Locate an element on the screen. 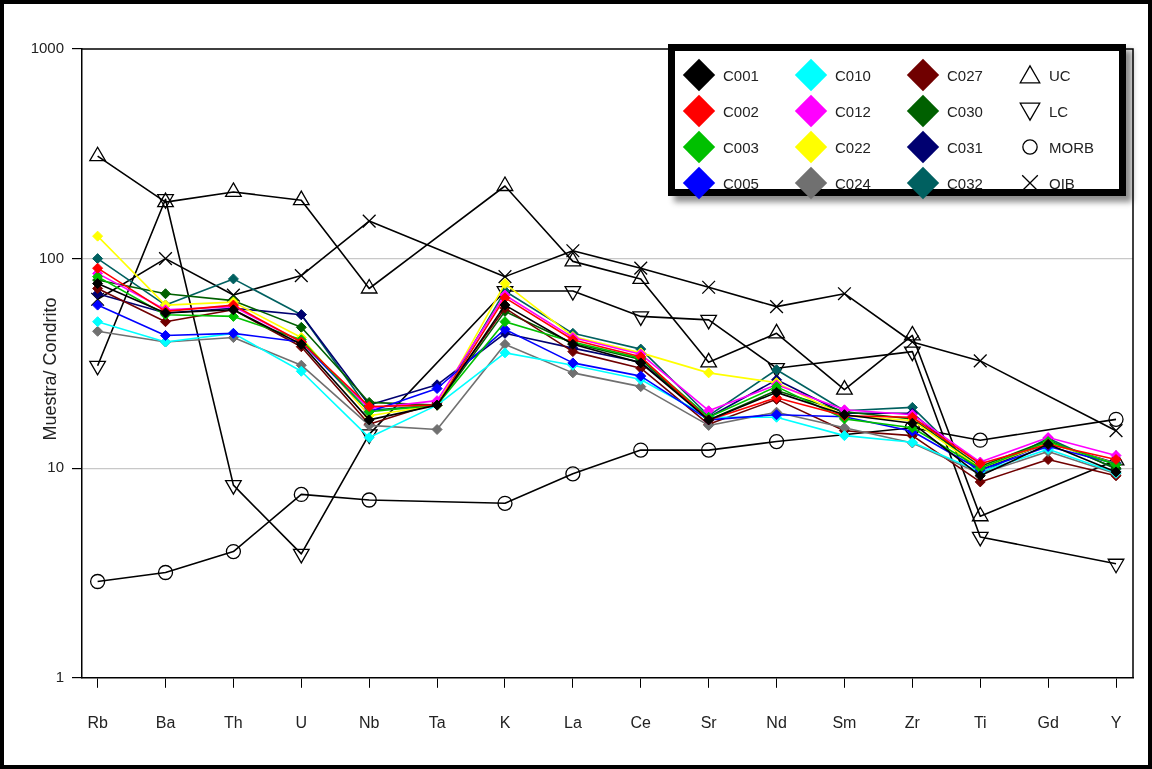  legend-label: C032 is located at coordinates (965, 183).